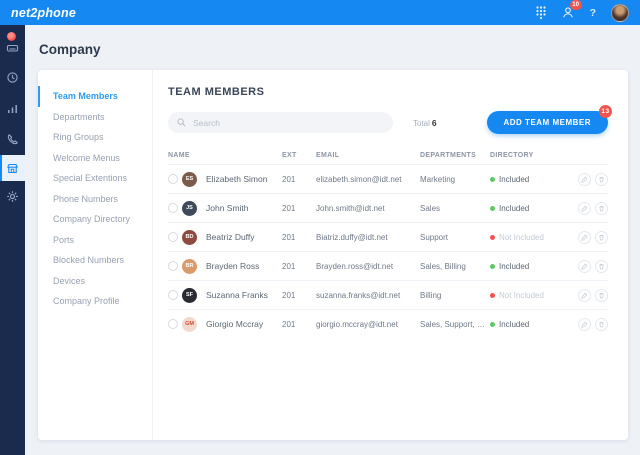  What do you see at coordinates (532, 237) in the screenshot?
I see `directory-status: Not Included` at bounding box center [532, 237].